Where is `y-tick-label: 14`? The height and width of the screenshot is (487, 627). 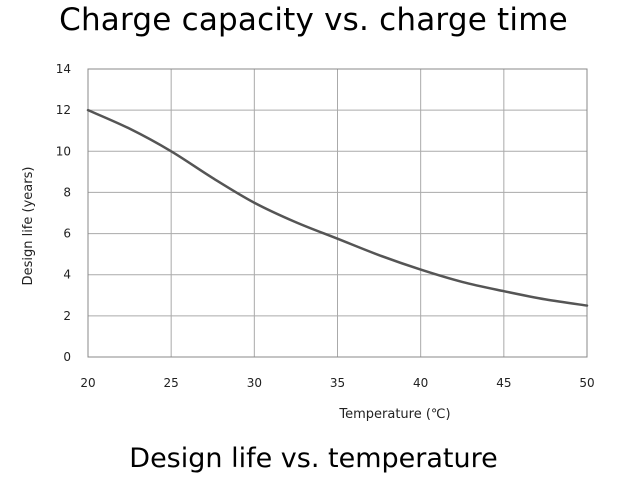
y-tick-label: 14 is located at coordinates (63, 69).